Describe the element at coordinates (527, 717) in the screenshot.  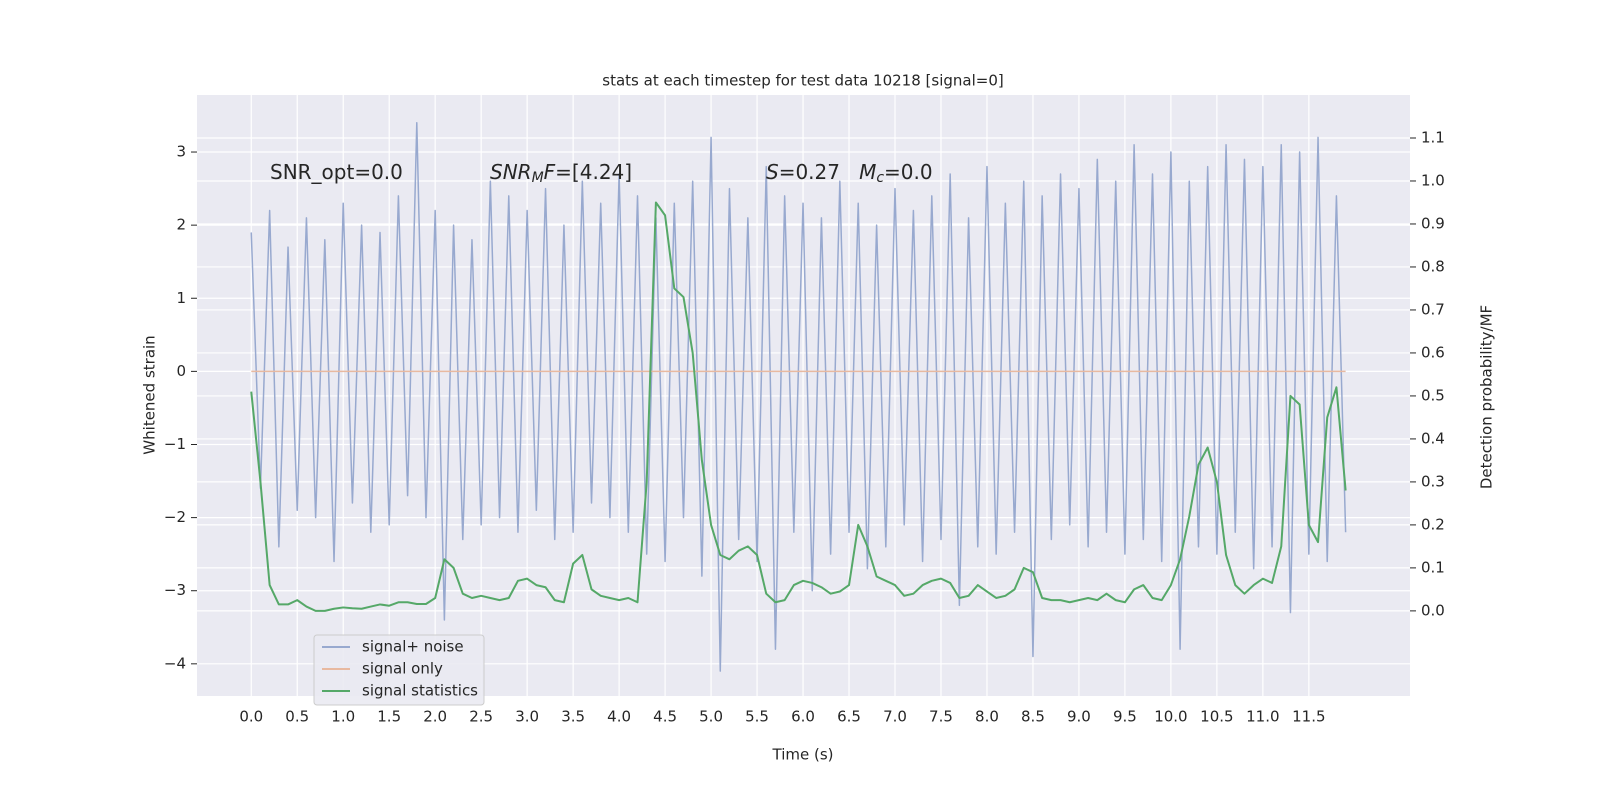
I see `x-tick-label: 3.0` at that location.